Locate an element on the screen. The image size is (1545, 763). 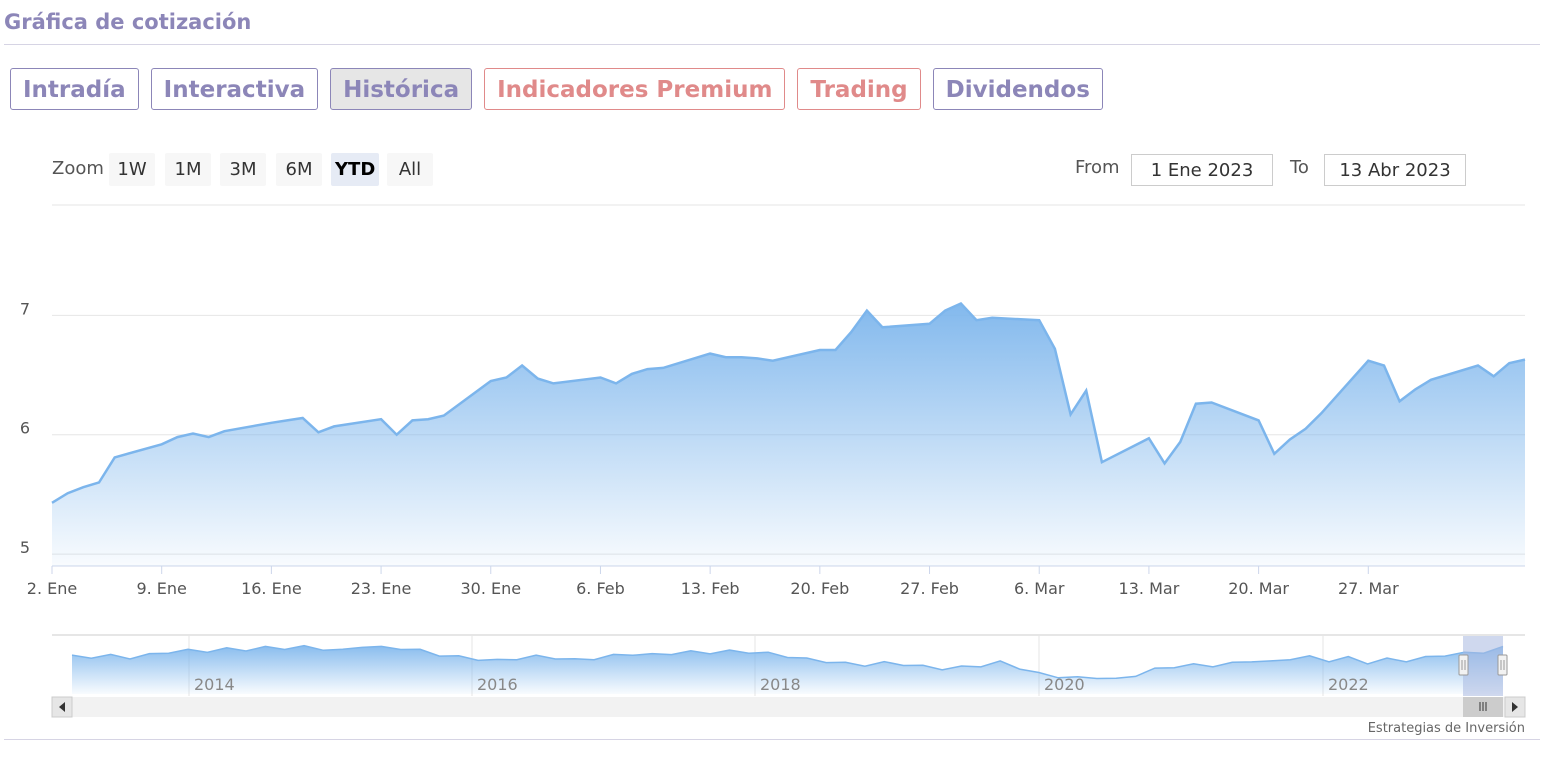
navigator-year-label: 2014 is located at coordinates (214, 684).